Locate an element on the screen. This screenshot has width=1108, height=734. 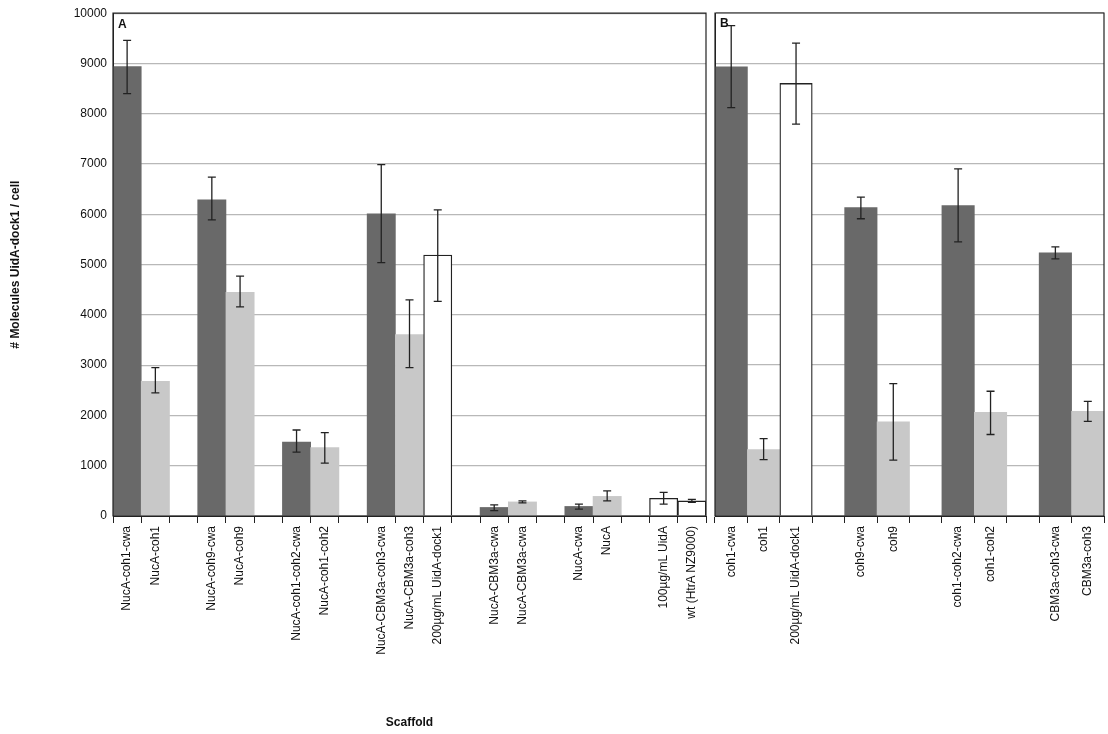
y-tick-label: 10000 is located at coordinates (90, 12).